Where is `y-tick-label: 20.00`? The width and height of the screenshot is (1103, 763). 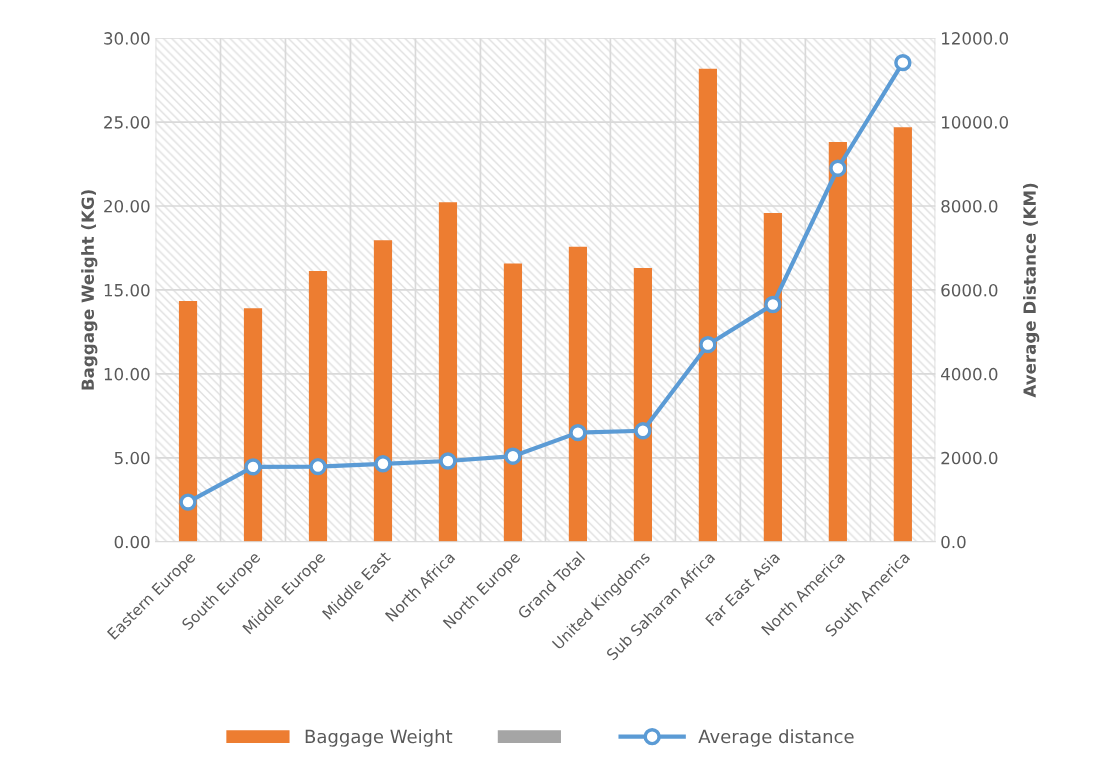
y-tick-label: 20.00 is located at coordinates (127, 206).